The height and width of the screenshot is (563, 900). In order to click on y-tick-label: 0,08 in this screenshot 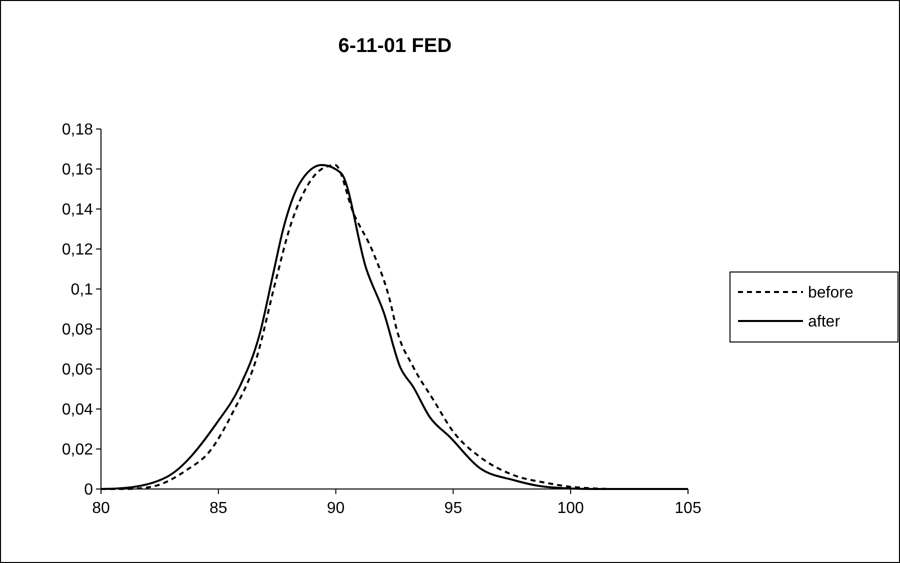, I will do `click(78, 330)`.